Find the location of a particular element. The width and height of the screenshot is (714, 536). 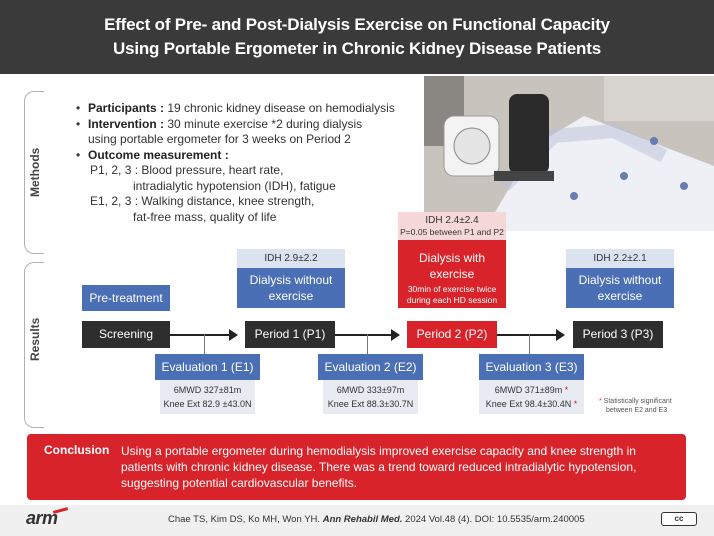

dialysis-with-line2: exercise is located at coordinates (452, 274).